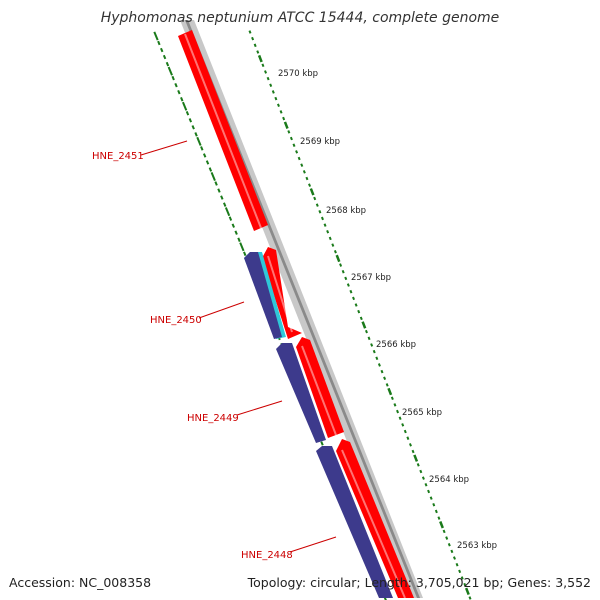 Image resolution: width=600 pixels, height=600 pixels. I want to click on cds-feature-2448-rev, so click(354, 522).